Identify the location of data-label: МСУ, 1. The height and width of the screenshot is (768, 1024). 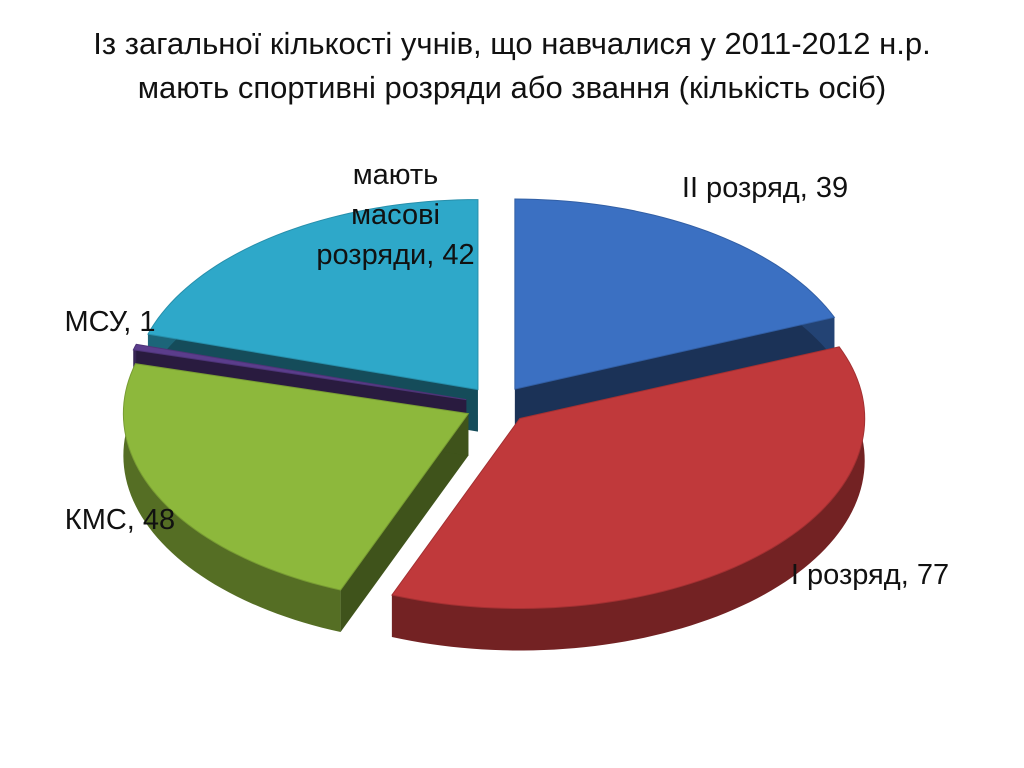
(110, 322).